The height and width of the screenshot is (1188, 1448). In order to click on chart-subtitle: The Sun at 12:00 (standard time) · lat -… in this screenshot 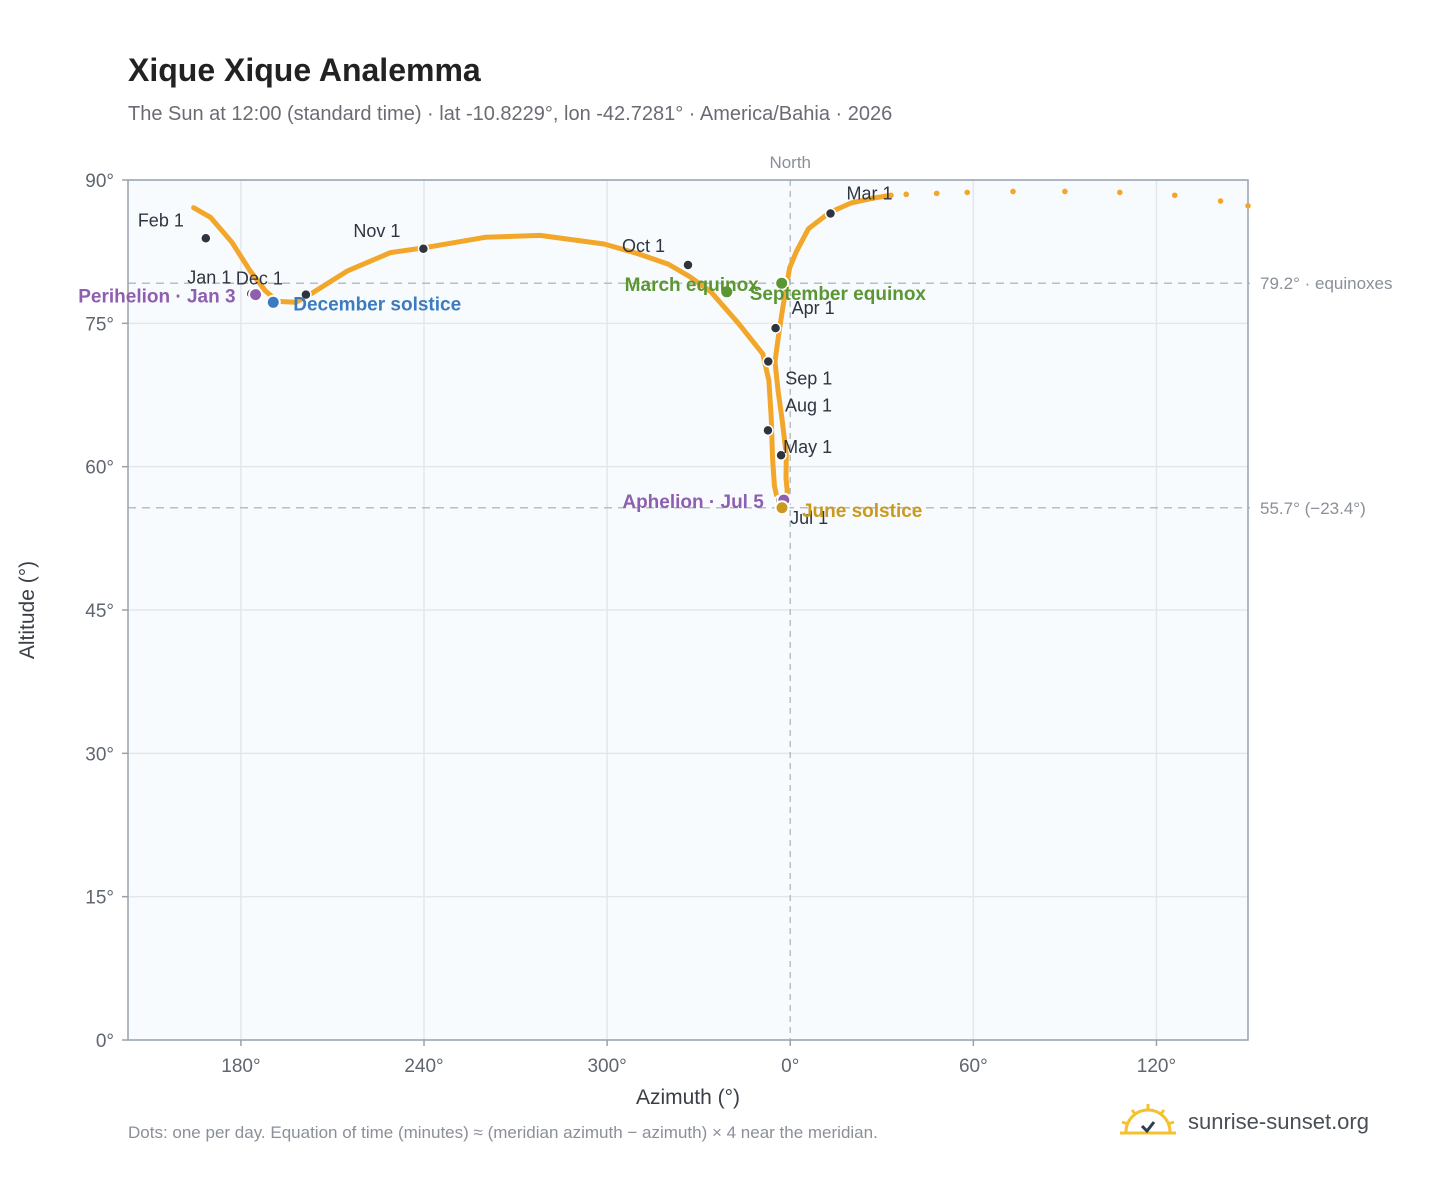, I will do `click(510, 114)`.